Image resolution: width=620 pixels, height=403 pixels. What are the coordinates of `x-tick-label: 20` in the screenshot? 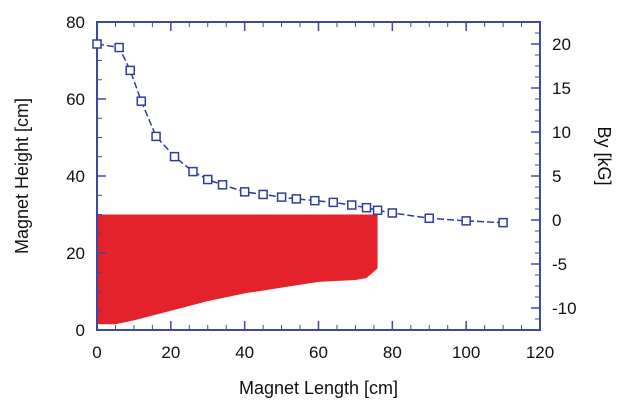 It's located at (170, 352).